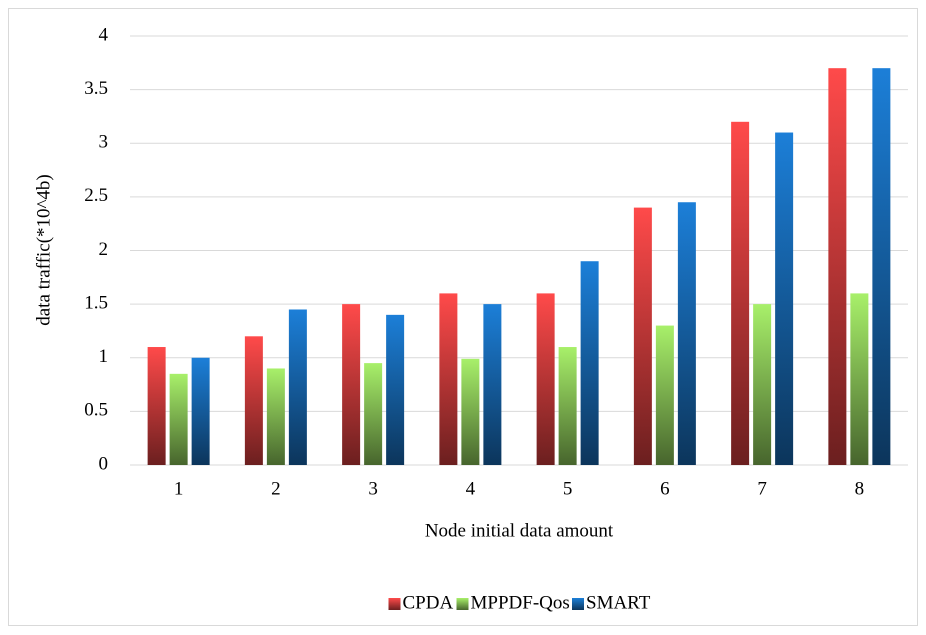 The height and width of the screenshot is (635, 926). Describe the element at coordinates (428, 602) in the screenshot. I see `legend-label: CPDA` at that location.